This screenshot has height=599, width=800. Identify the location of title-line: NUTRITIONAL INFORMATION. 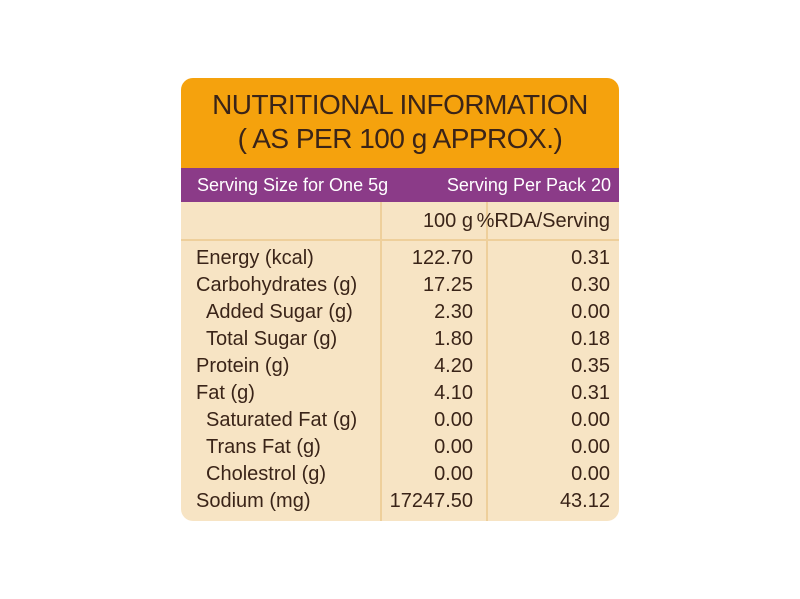
(400, 104).